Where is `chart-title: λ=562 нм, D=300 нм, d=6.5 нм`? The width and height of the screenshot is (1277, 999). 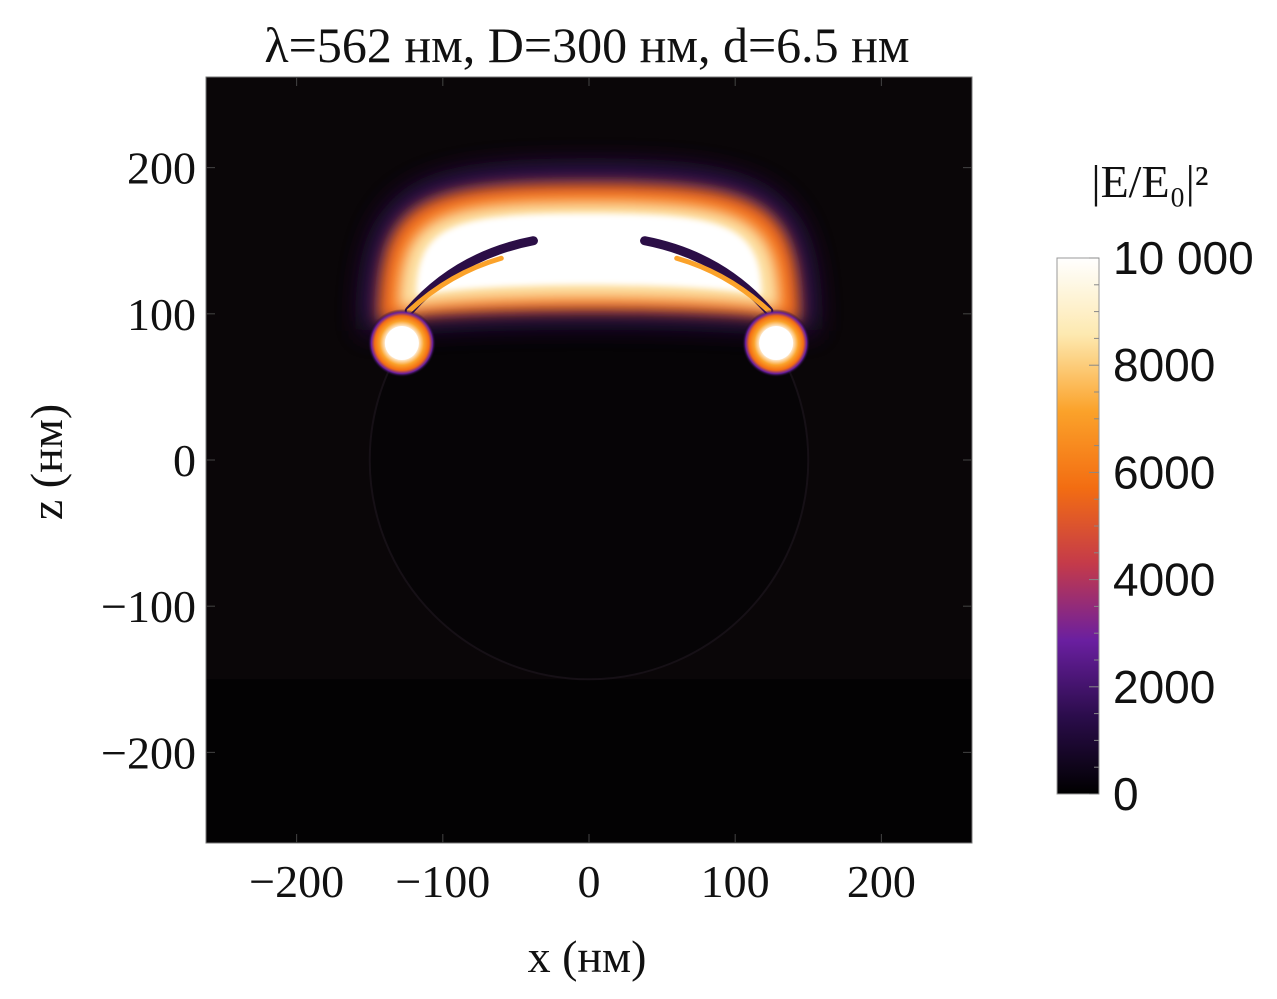 chart-title: λ=562 нм, D=300 нм, d=6.5 нм is located at coordinates (586, 45).